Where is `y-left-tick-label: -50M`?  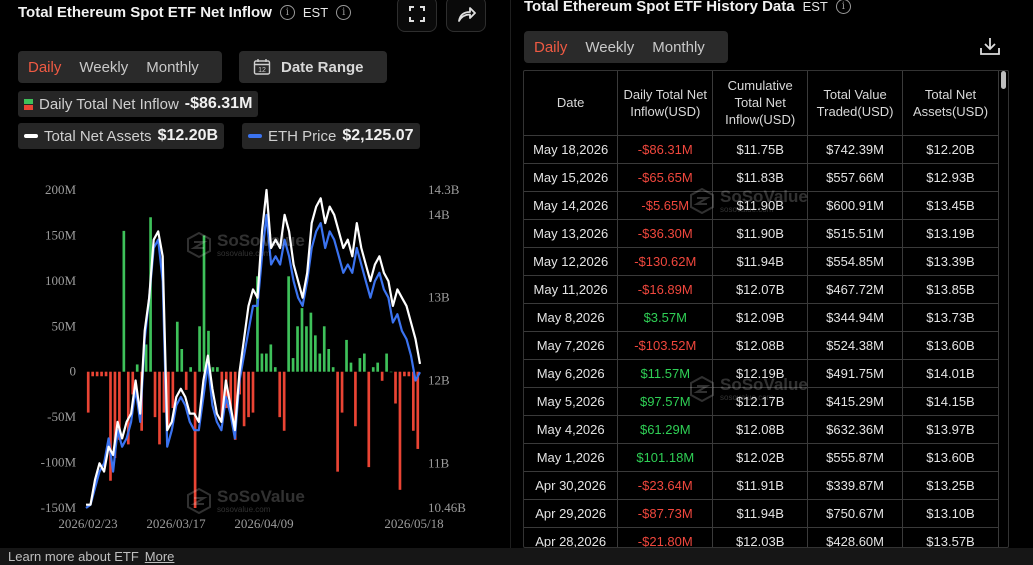 y-left-tick-label: -50M is located at coordinates (61, 416).